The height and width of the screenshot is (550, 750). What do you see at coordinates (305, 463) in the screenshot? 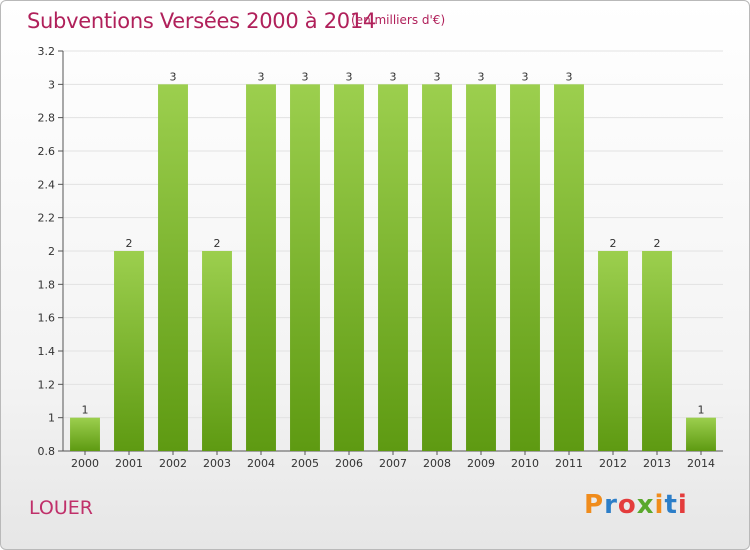
I see `x-tick-label: 2005` at bounding box center [305, 463].